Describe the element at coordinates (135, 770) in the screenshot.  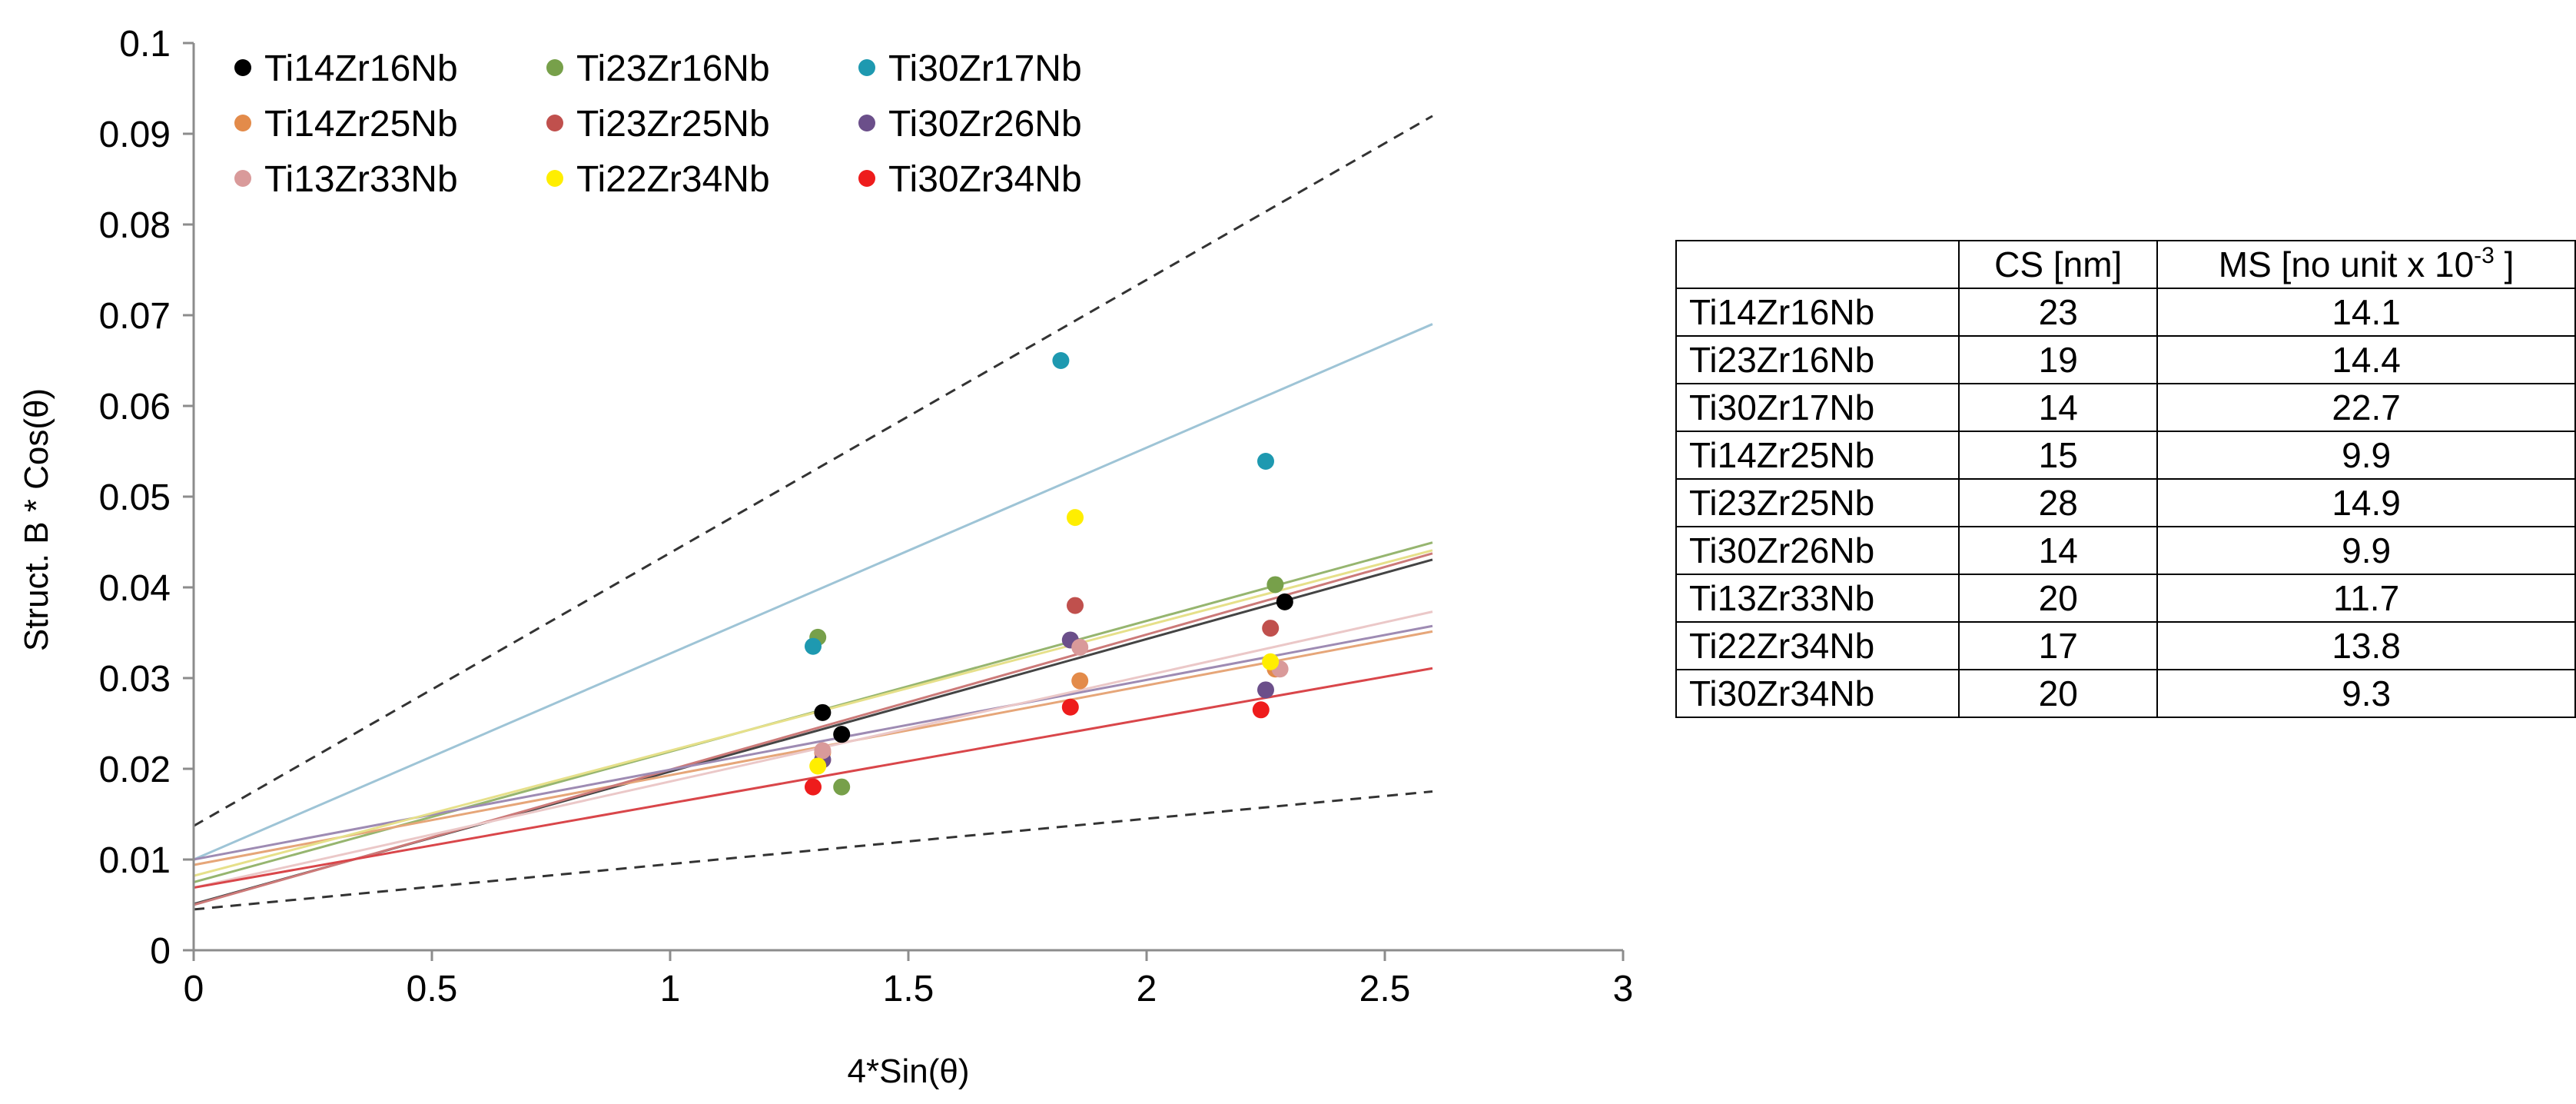
I see `y-tick-label: 0.02` at that location.